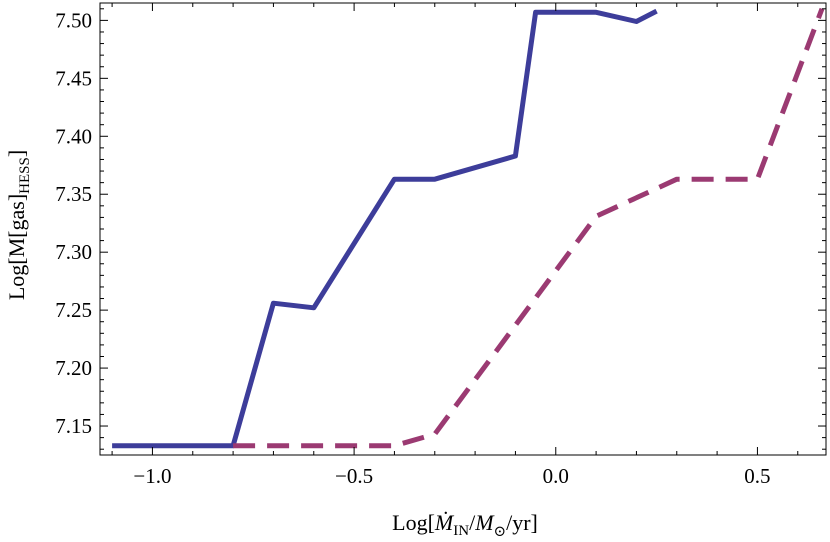  I want to click on y-tick-label: 7.40, so click(73, 136).